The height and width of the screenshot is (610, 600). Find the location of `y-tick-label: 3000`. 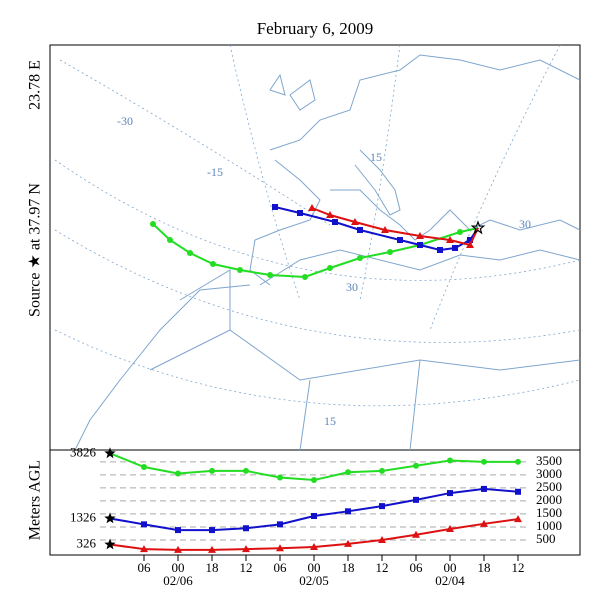

y-tick-label: 3000 is located at coordinates (549, 473).